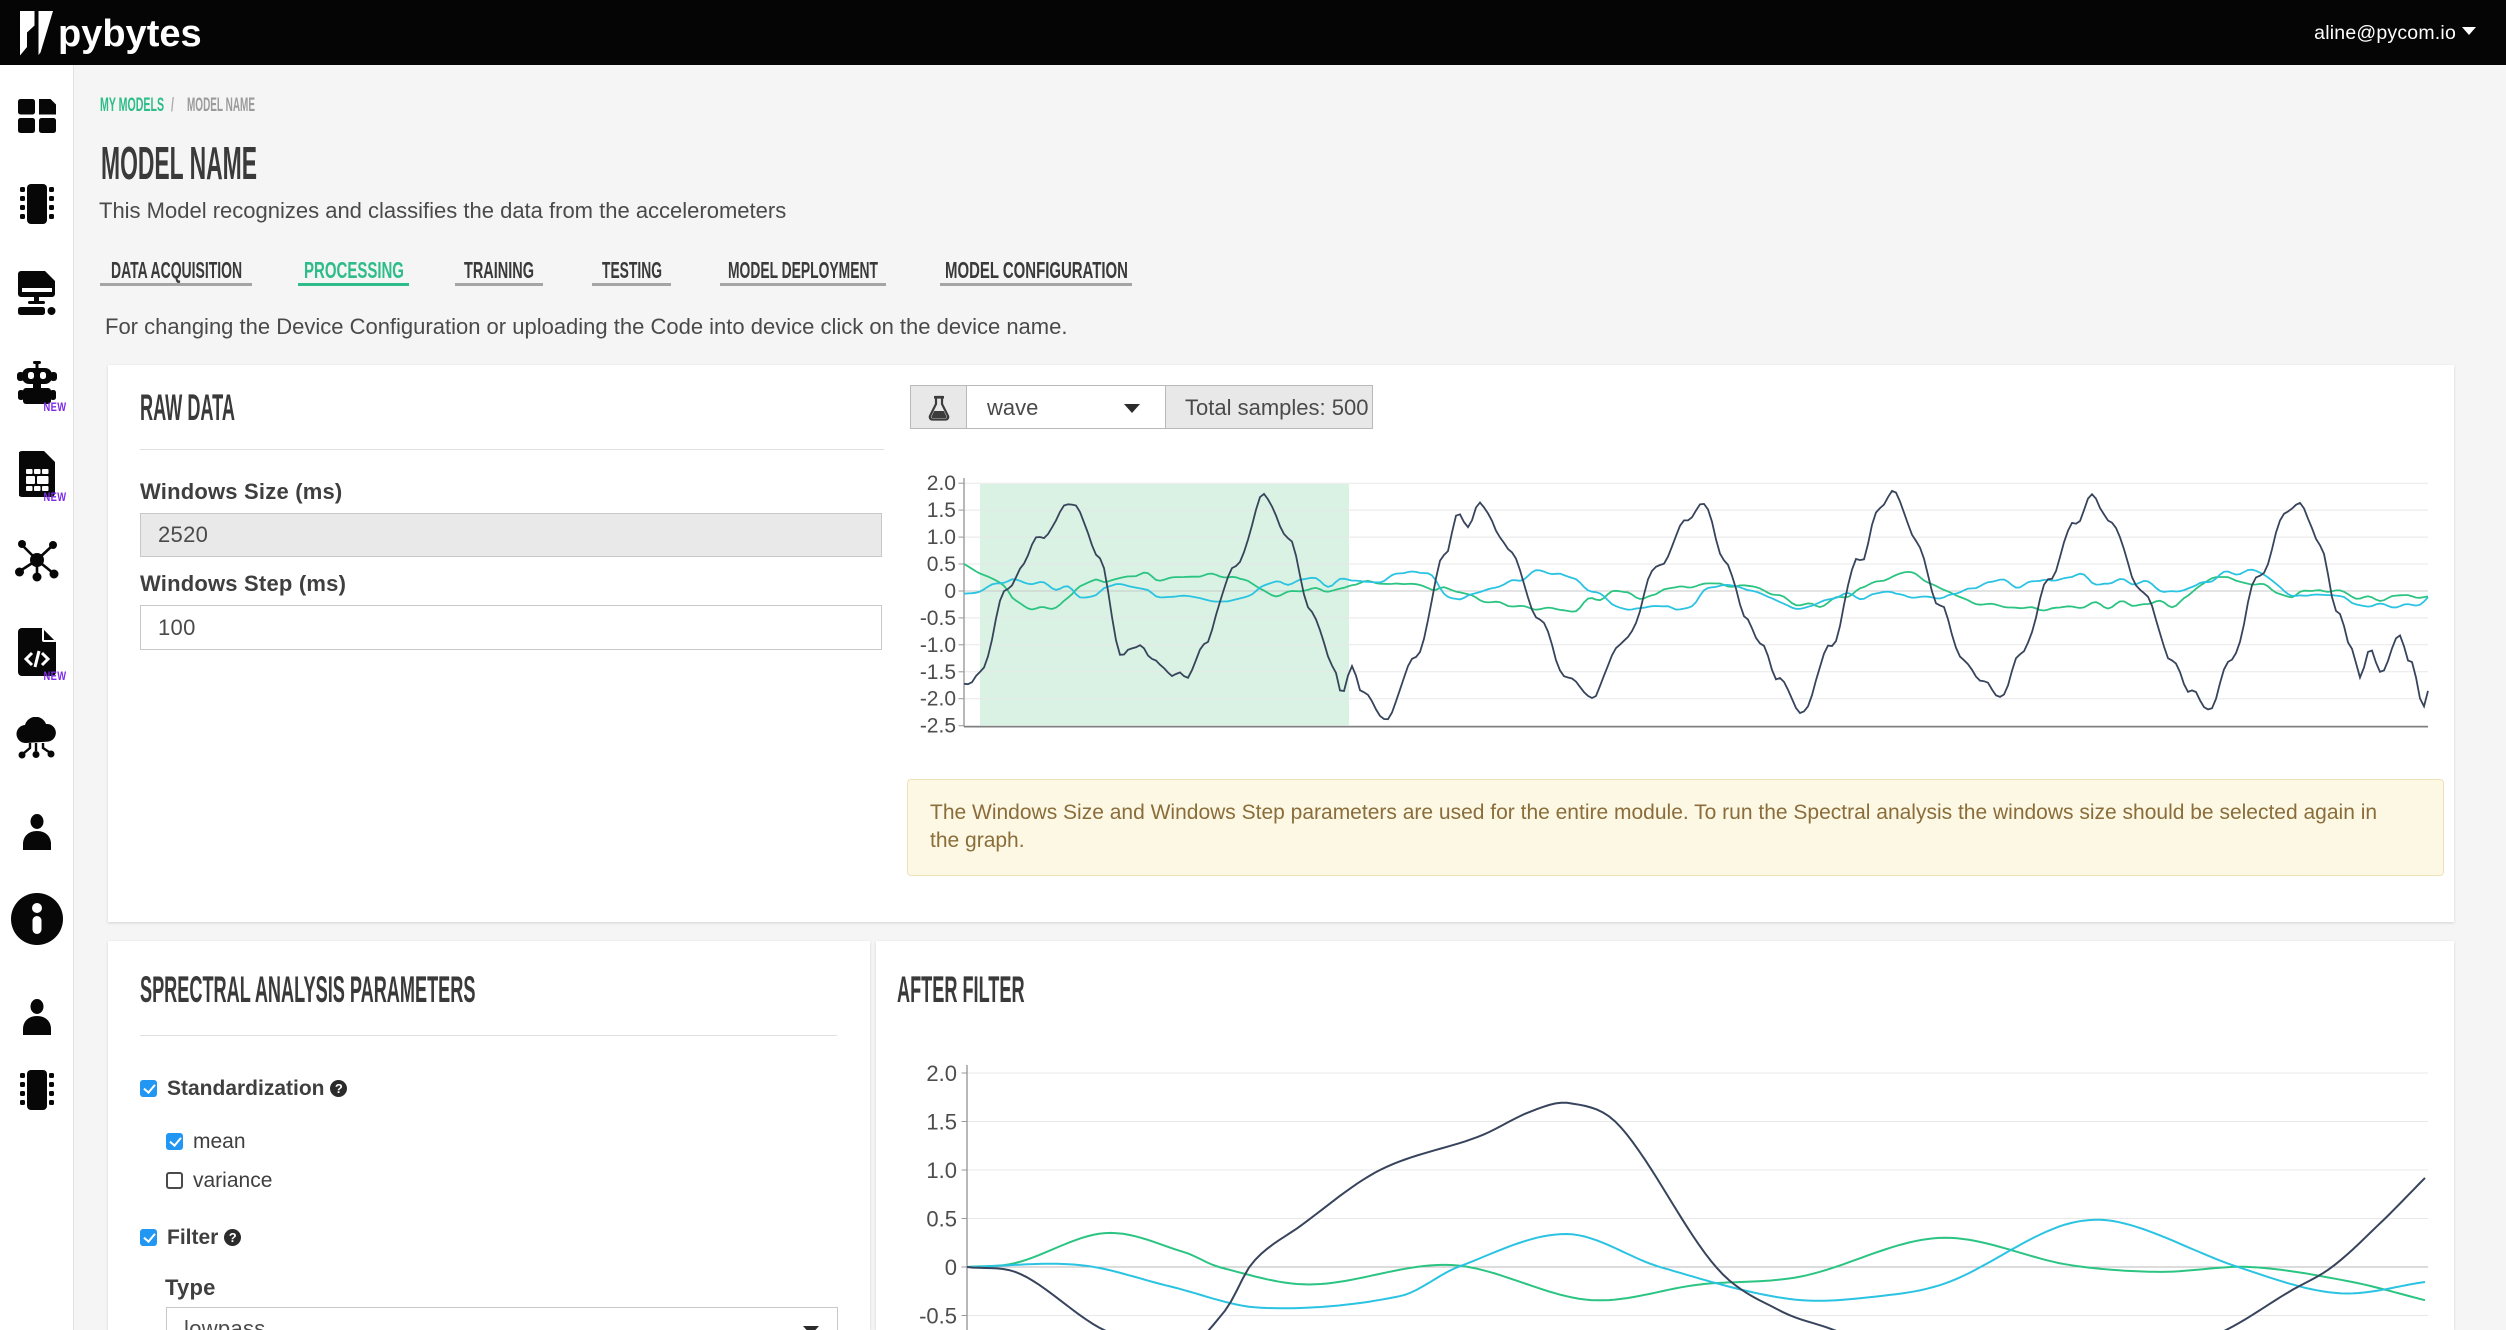  What do you see at coordinates (938, 726) in the screenshot?
I see `svg-text: -2.5` at bounding box center [938, 726].